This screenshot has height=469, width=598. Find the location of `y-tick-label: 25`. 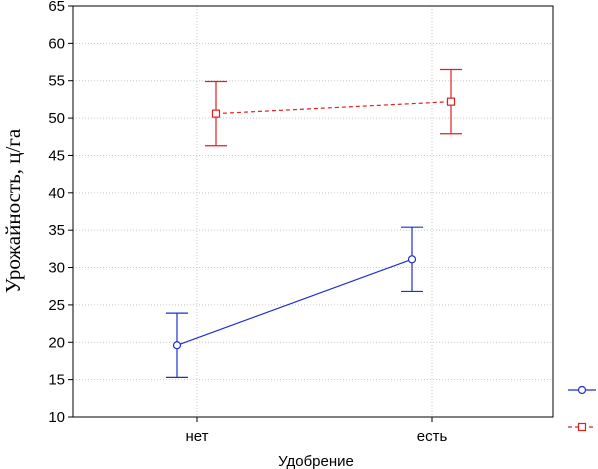

y-tick-label: 25 is located at coordinates (56, 305).